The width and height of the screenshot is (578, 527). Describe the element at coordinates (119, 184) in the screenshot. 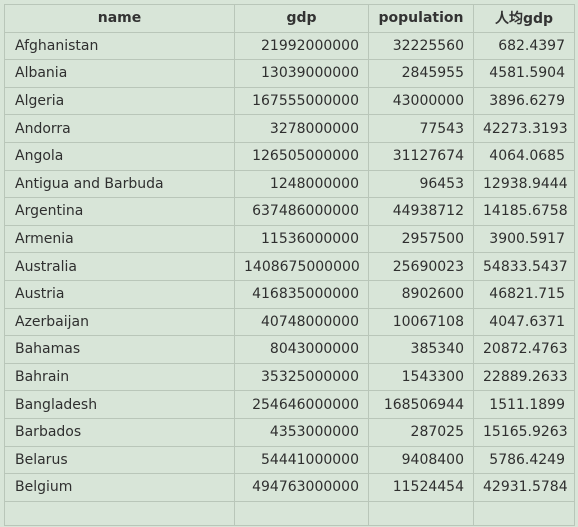

I see `name-cell: Antigua and Barbuda` at that location.